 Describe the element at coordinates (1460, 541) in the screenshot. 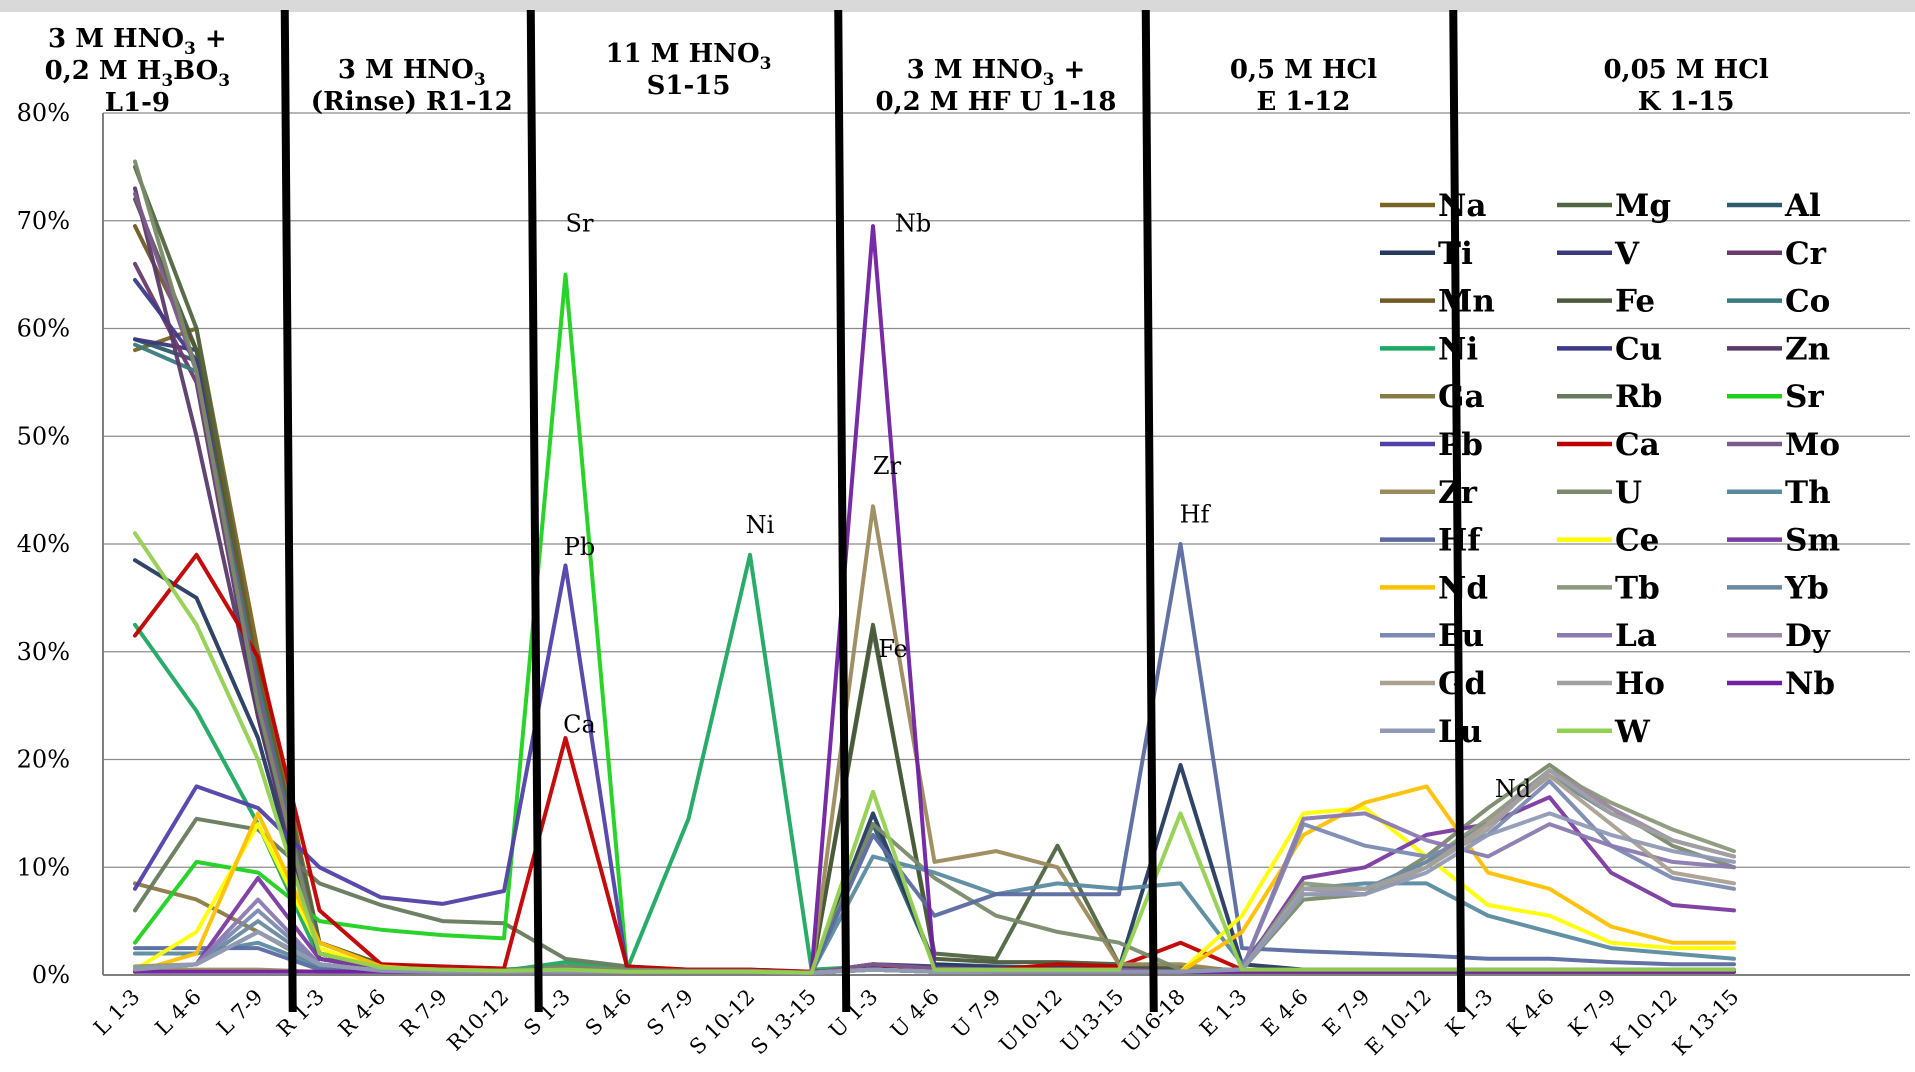

I see `legend-label: Hf` at that location.